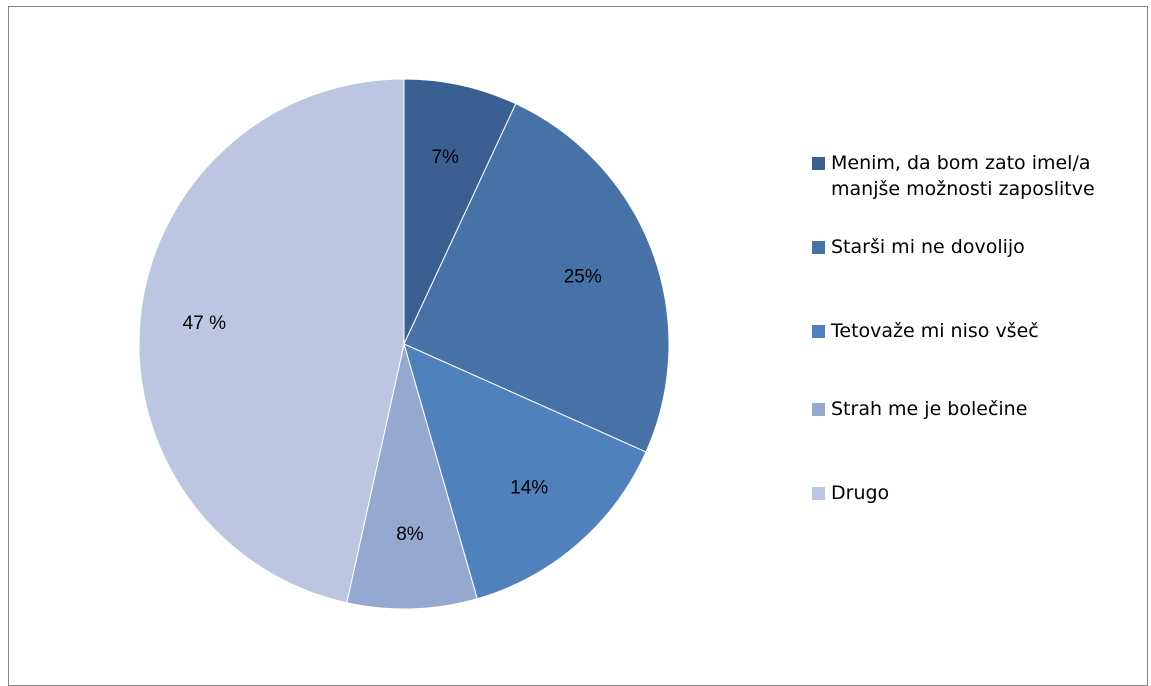  Describe the element at coordinates (583, 277) in the screenshot. I see `slice-data-label: 25%` at that location.